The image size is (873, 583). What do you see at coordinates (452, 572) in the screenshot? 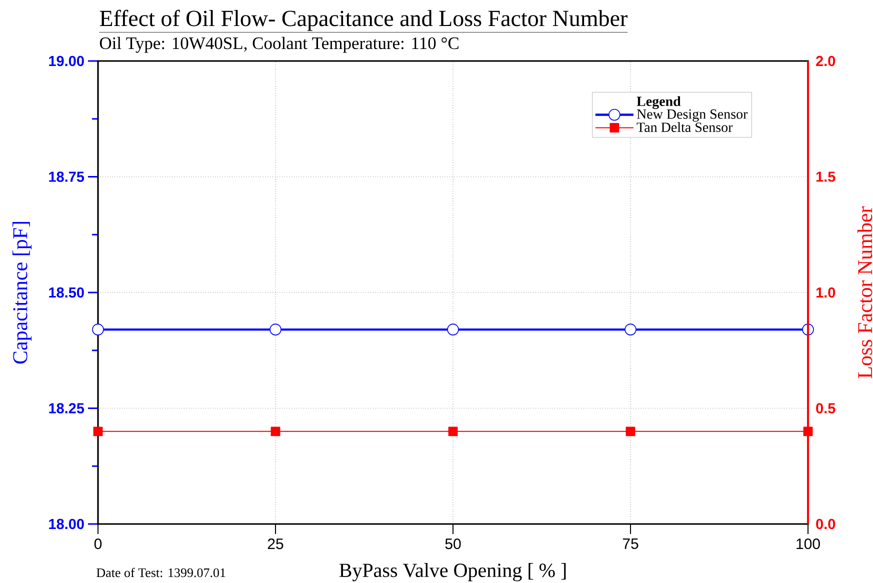
I see `x-axis-title: ByPass Valve Opening [ % ]` at bounding box center [452, 572].